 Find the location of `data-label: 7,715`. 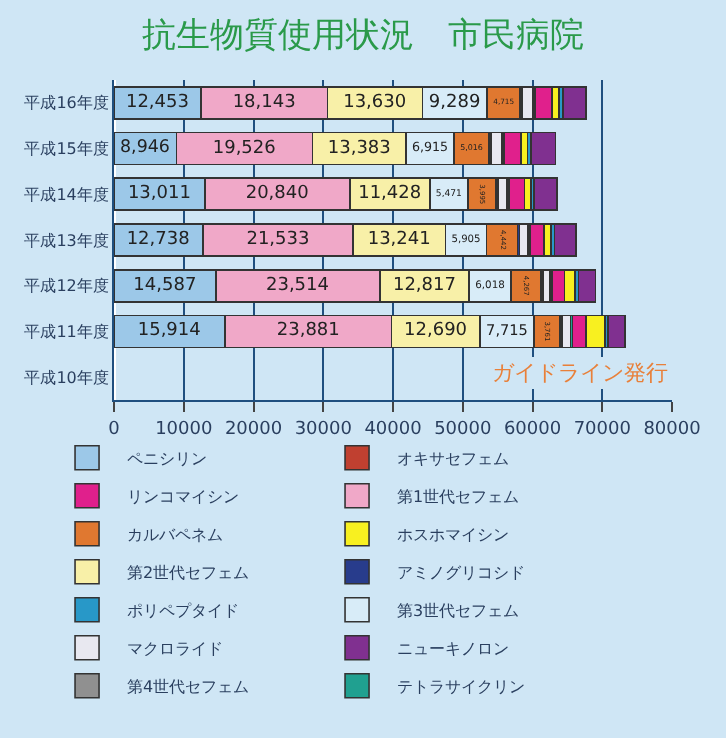

data-label: 7,715 is located at coordinates (507, 329).